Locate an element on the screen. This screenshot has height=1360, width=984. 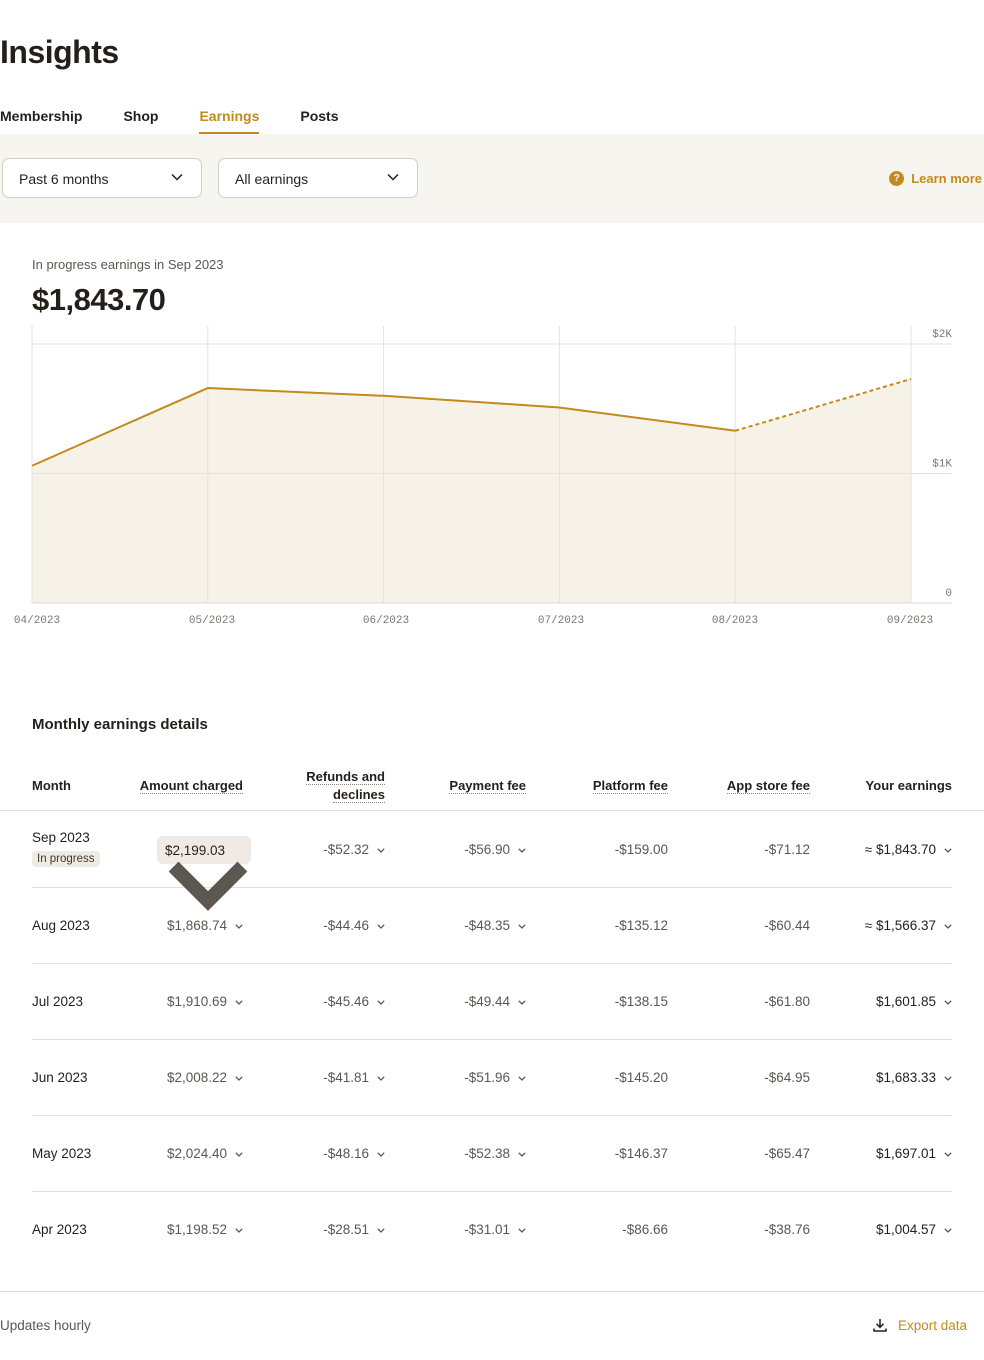
x-tick-label: 06/2023 is located at coordinates (386, 621).